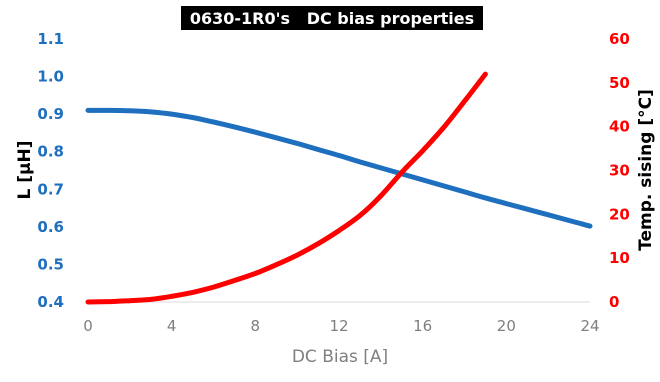  I want to click on y-axis-left-label: L [μH], so click(25, 169).